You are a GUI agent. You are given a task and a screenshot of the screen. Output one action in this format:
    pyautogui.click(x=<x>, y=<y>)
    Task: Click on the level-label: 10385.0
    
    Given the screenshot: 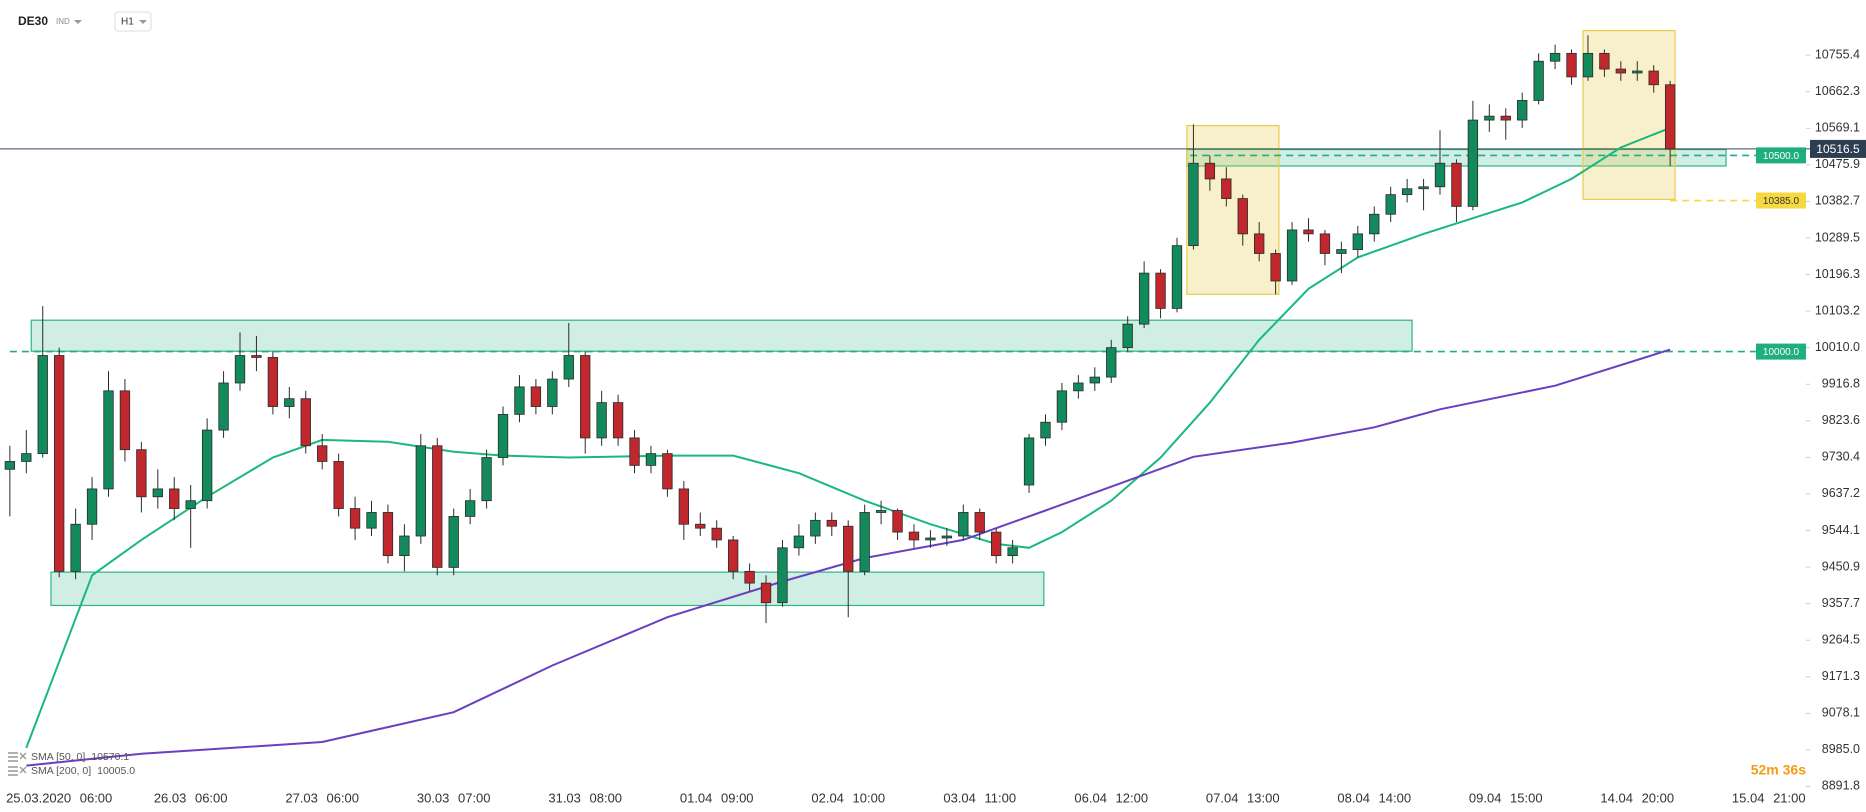 What is the action you would take?
    pyautogui.click(x=1781, y=201)
    